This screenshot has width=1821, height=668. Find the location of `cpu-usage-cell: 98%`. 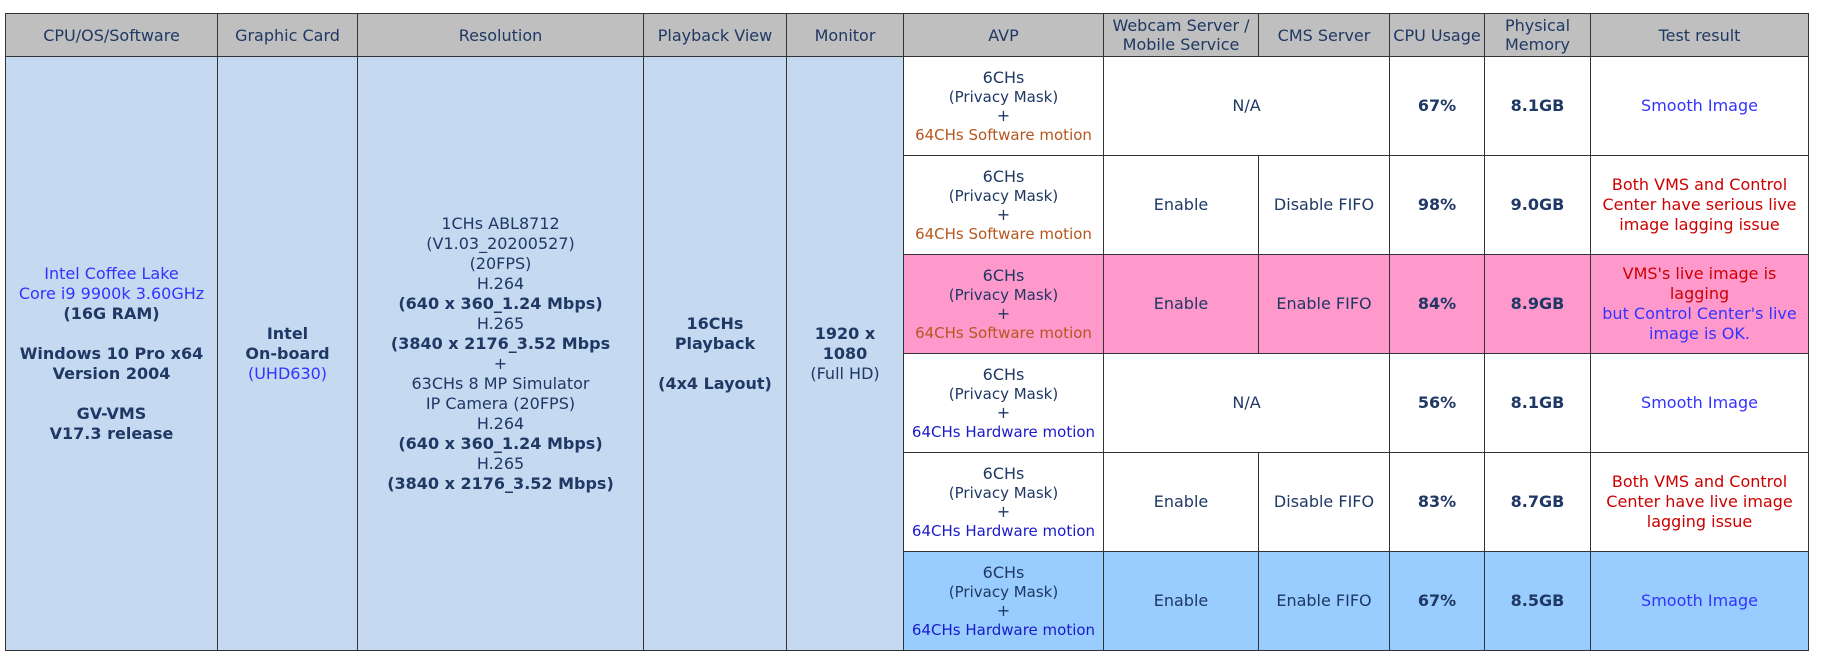

cpu-usage-cell: 98% is located at coordinates (1437, 205).